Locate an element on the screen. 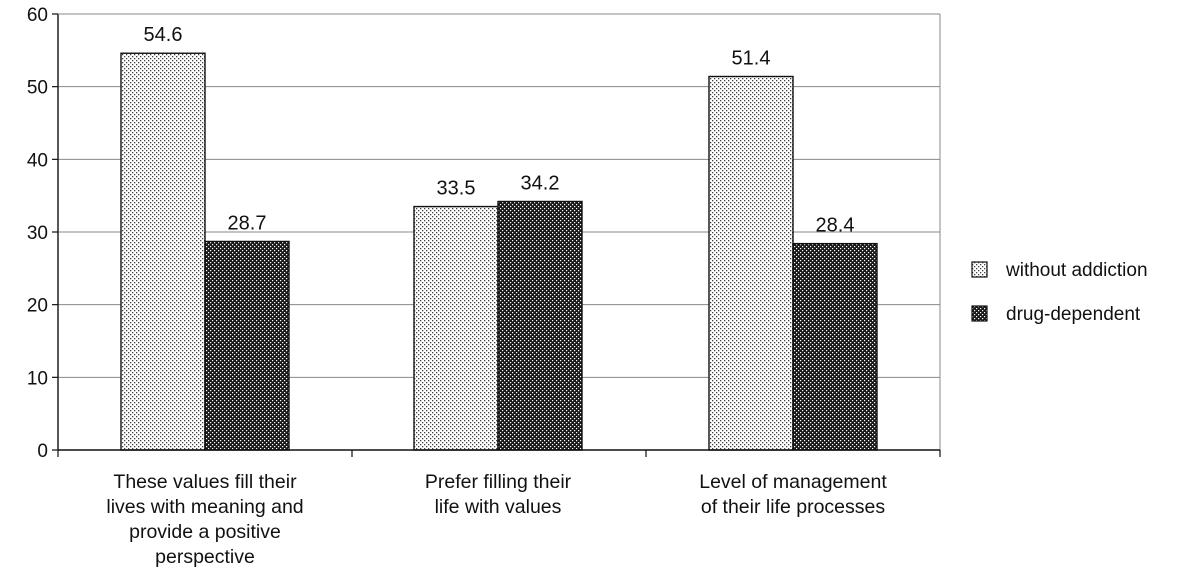 The height and width of the screenshot is (578, 1200). y-tick-label: 60 is located at coordinates (37, 15).